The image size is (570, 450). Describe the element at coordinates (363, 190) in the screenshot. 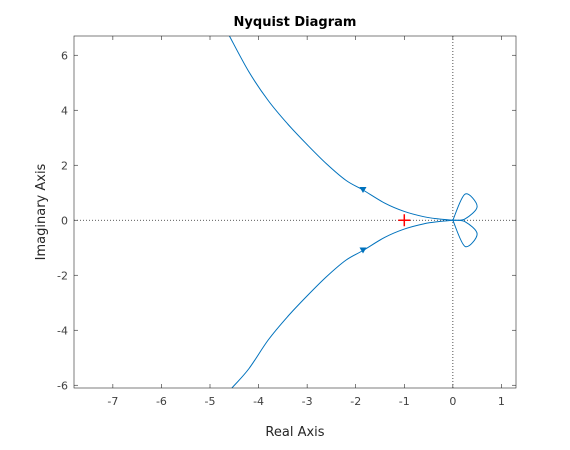

I see `direction-arrow-upper` at that location.